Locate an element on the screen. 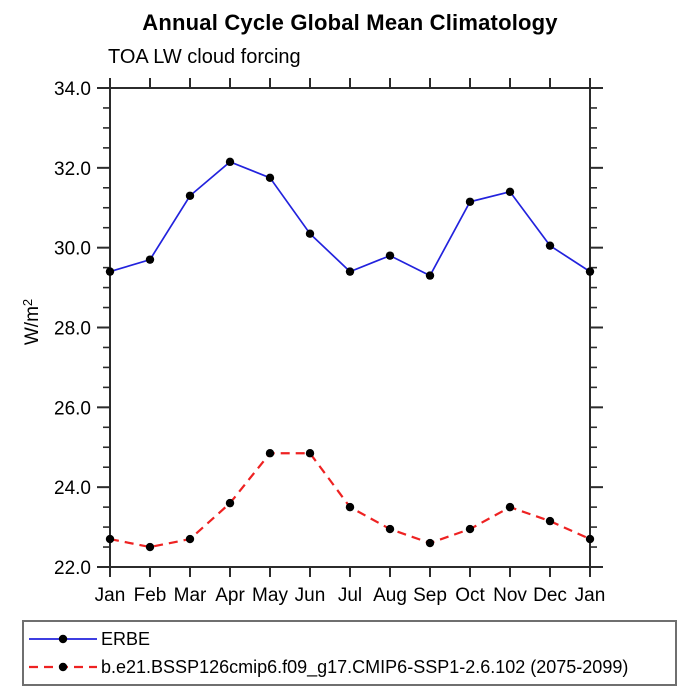 The height and width of the screenshot is (700, 700). legend-line-sample-model is located at coordinates (63, 667).